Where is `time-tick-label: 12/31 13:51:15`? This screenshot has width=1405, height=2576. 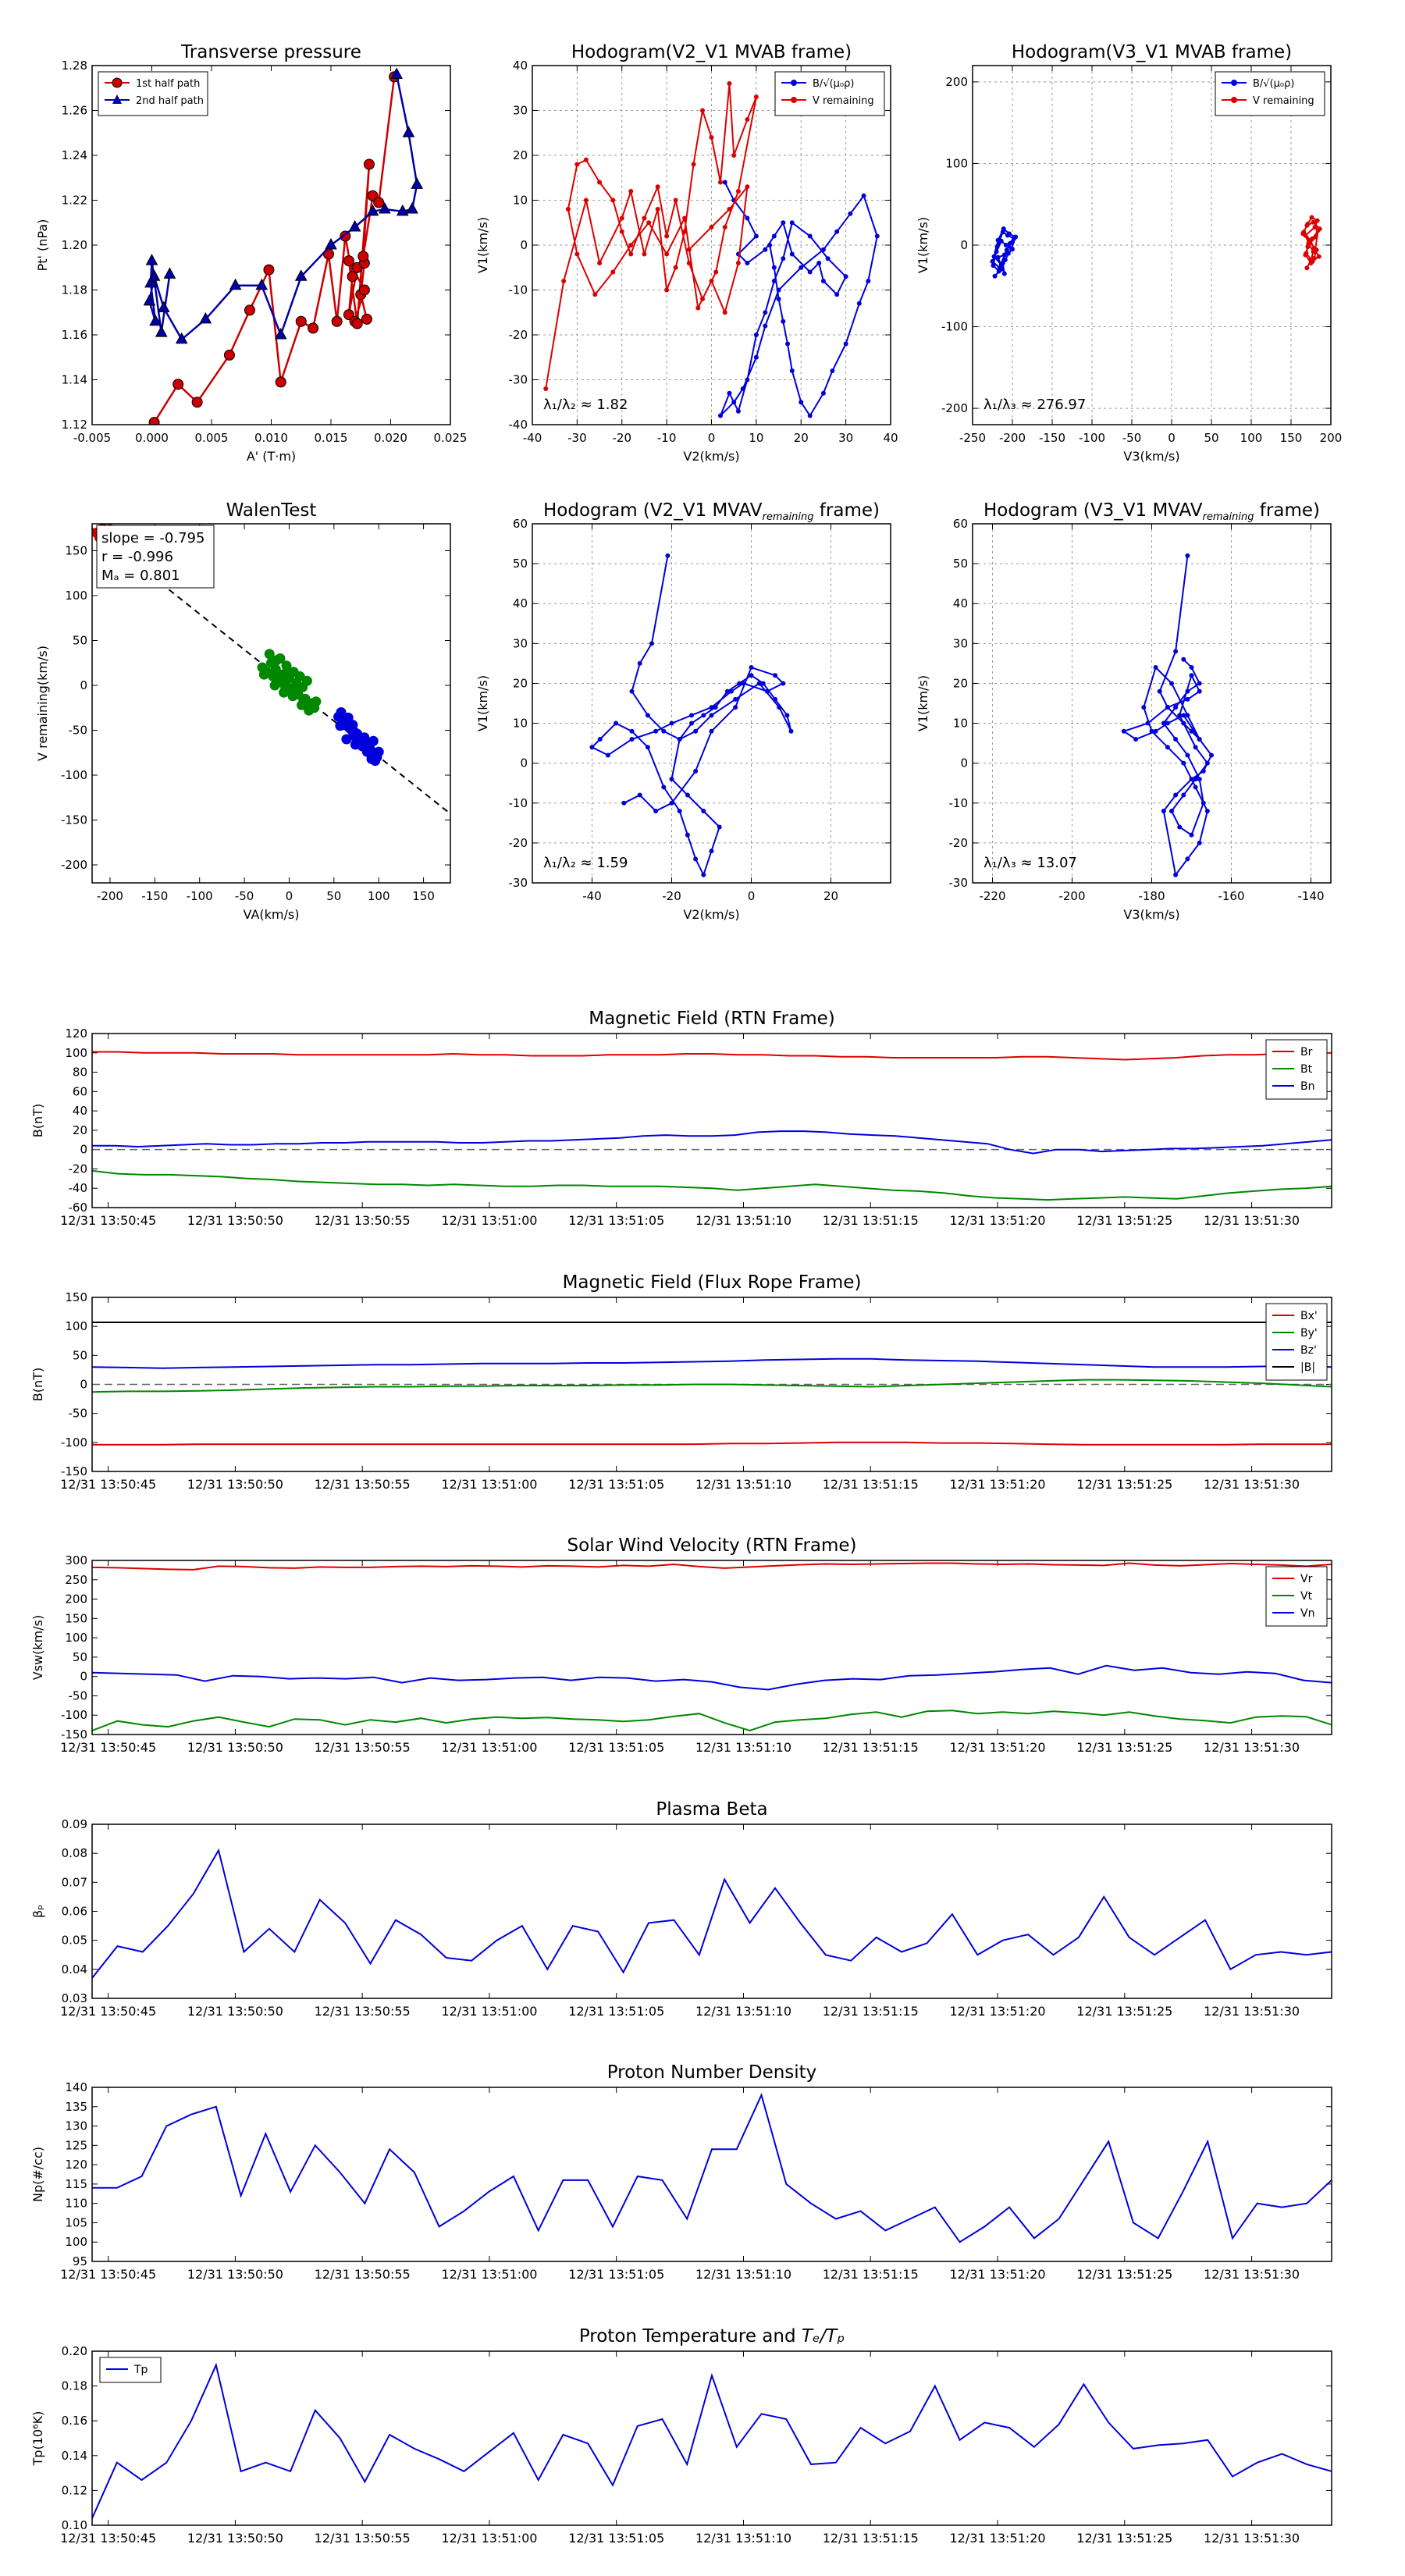
time-tick-label: 12/31 13:51:15 is located at coordinates (871, 1747).